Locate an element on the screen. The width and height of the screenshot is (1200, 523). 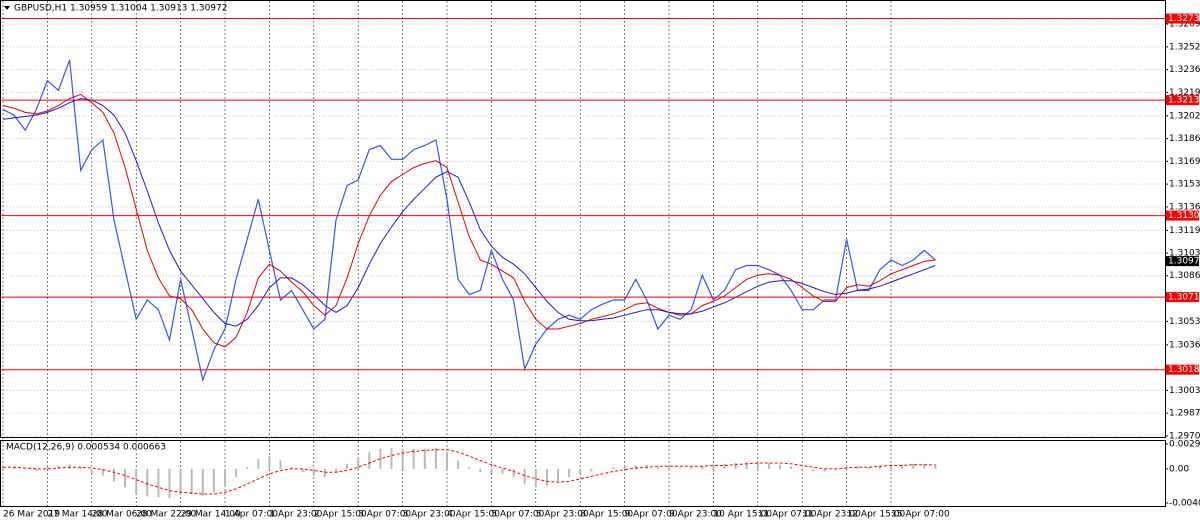
macd-panel is located at coordinates (583, 473).